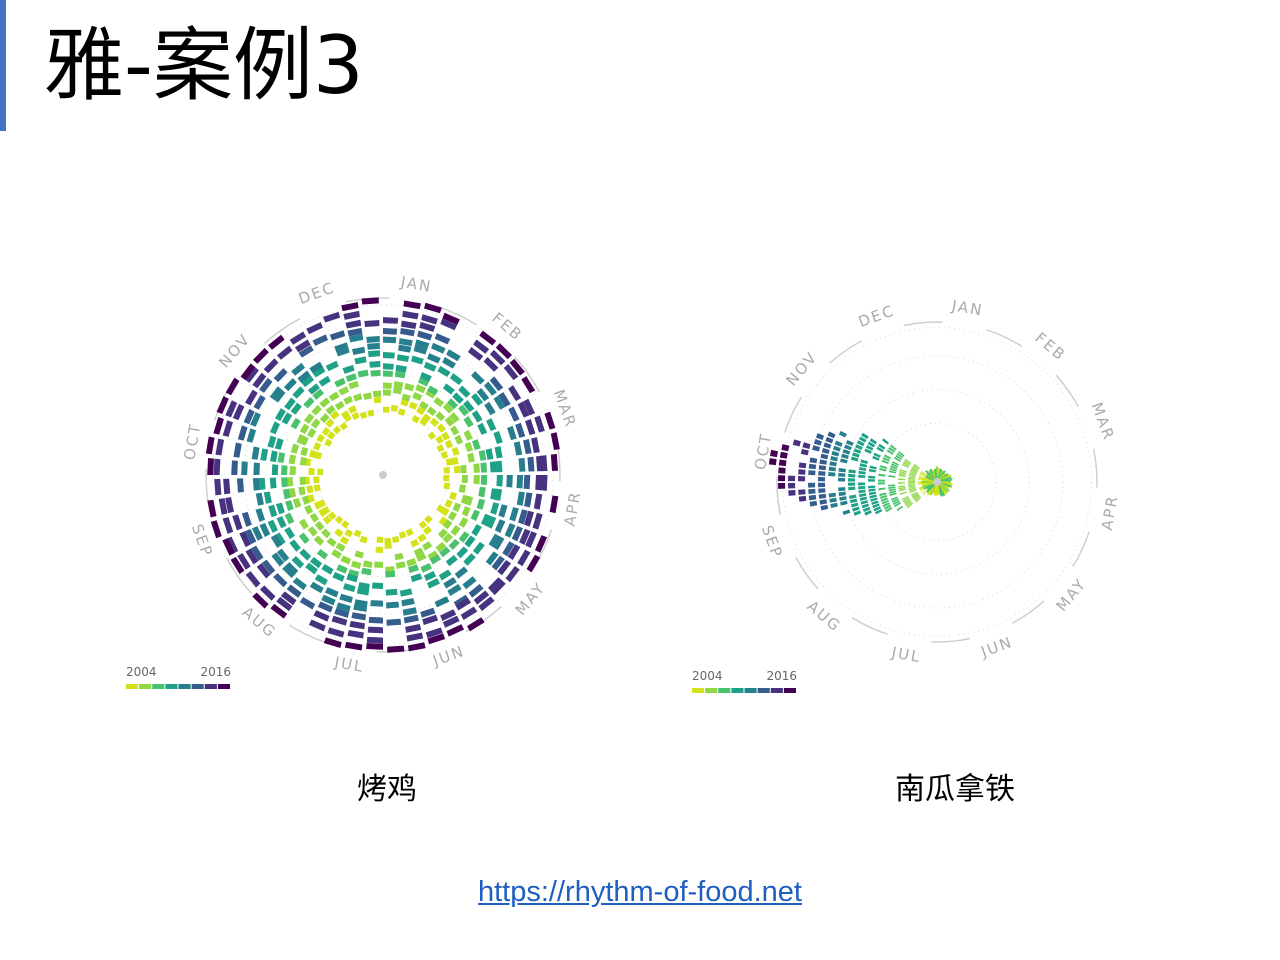 This screenshot has width=1280, height=960. I want to click on month-label-apr: APR, so click(573, 508).